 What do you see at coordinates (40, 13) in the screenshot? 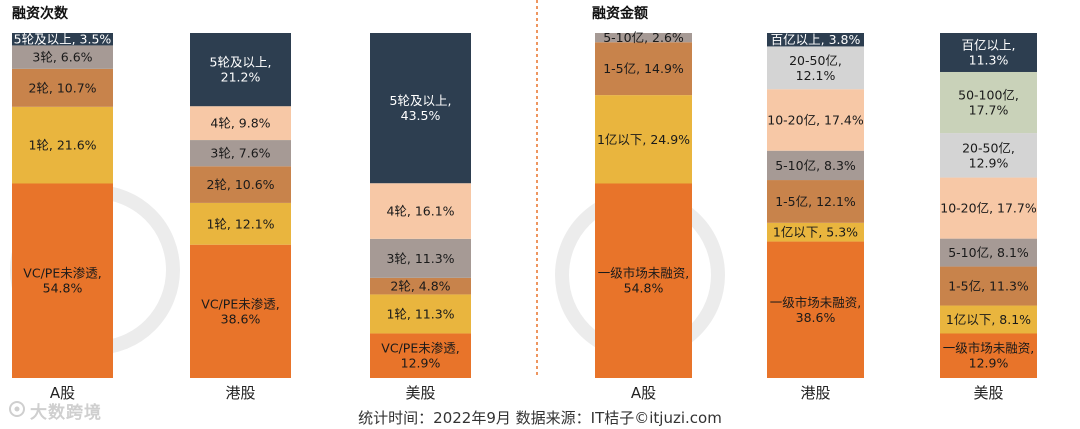
I see `chart-title: 融资次数` at bounding box center [40, 13].